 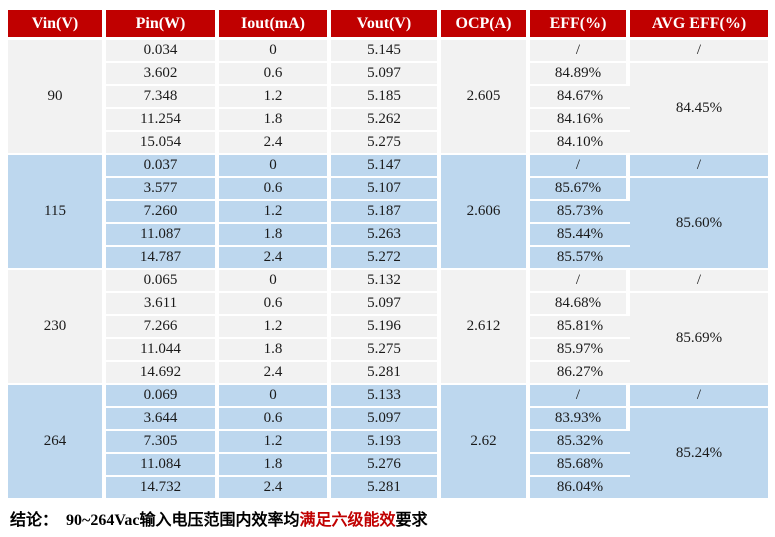 What do you see at coordinates (485, 442) in the screenshot?
I see `ocp-cell: 2.62` at bounding box center [485, 442].